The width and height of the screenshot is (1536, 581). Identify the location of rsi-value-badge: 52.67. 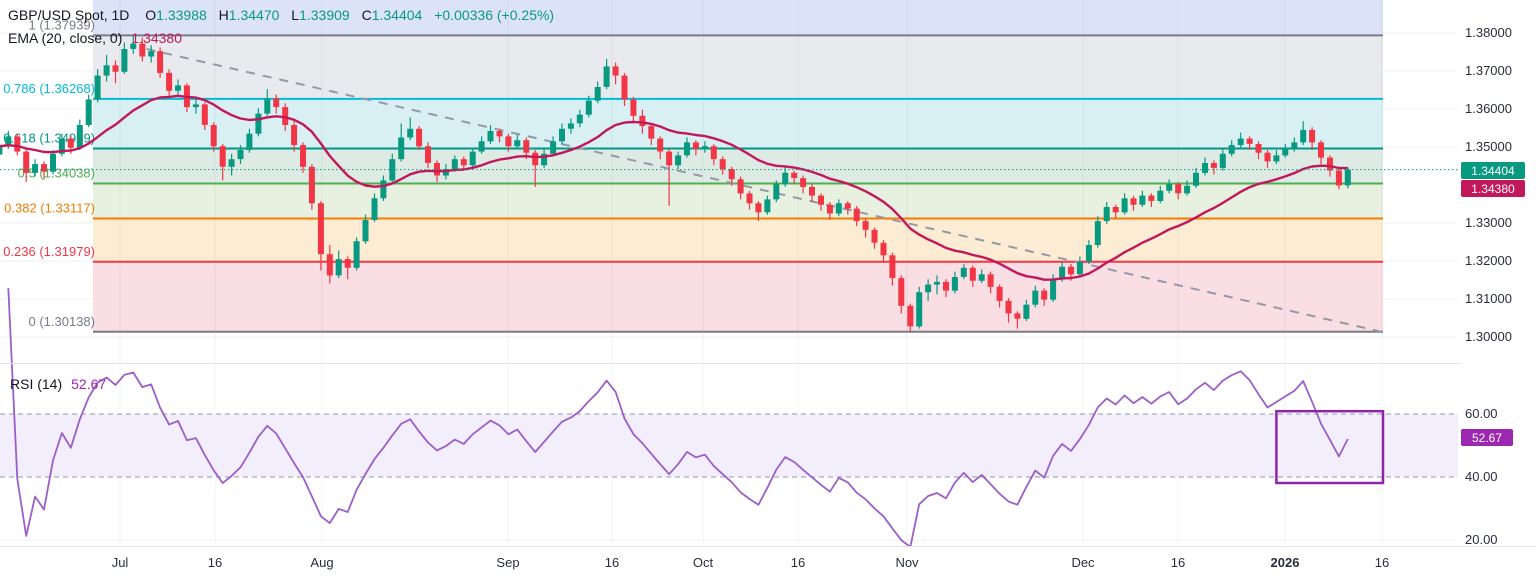
(1487, 437).